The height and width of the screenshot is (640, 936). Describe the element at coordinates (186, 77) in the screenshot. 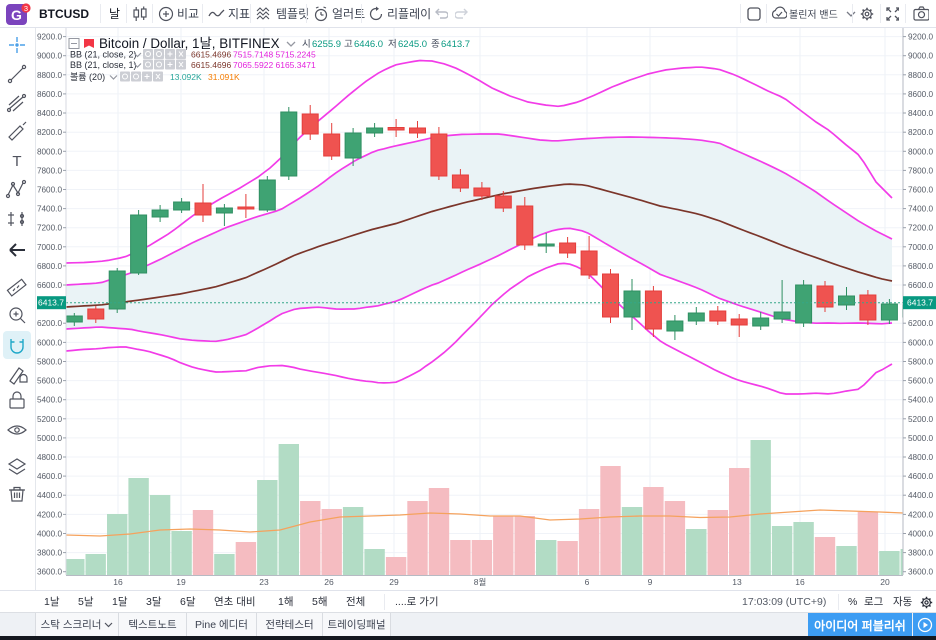

I see `svg-text: 13.092K` at that location.